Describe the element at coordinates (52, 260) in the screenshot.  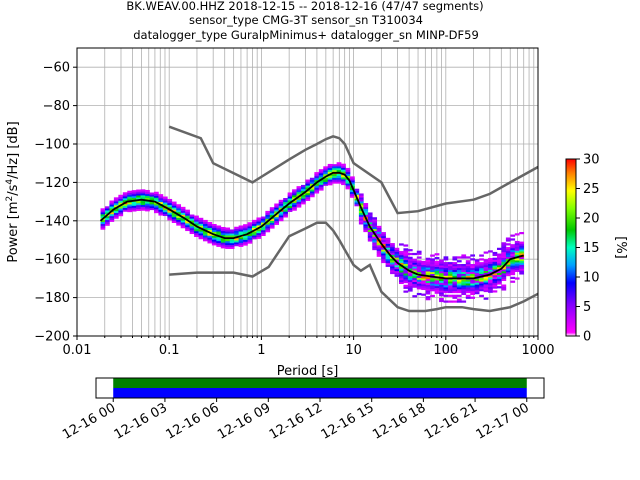
I see `y-tick-label: −160` at that location.